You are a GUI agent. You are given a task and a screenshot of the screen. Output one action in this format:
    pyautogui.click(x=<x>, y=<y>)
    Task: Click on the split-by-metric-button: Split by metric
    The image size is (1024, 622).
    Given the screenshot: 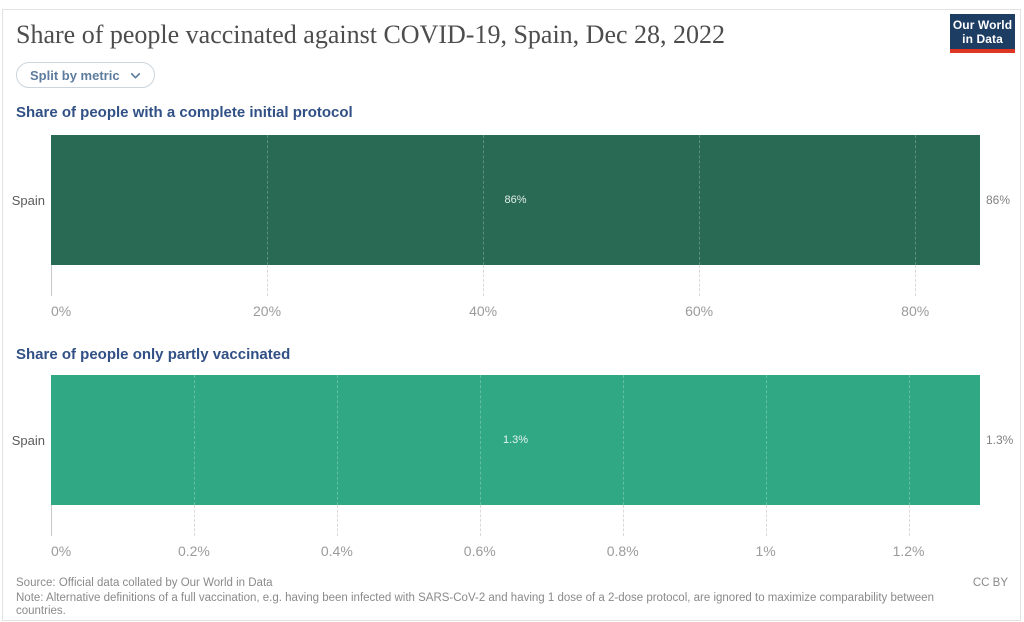 What is the action you would take?
    pyautogui.click(x=85, y=75)
    